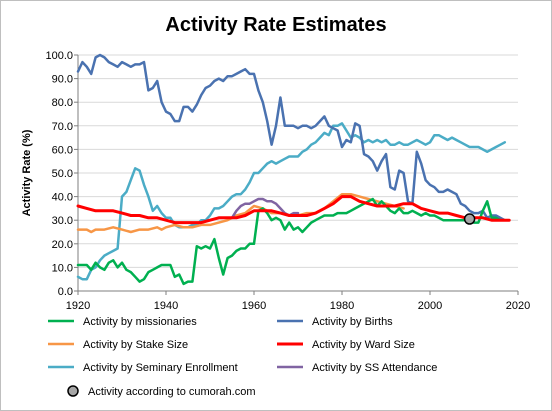 The height and width of the screenshot is (411, 552). Describe the element at coordinates (172, 392) in the screenshot. I see `legend-label-cumorah: Activity according to cumorah.com` at that location.